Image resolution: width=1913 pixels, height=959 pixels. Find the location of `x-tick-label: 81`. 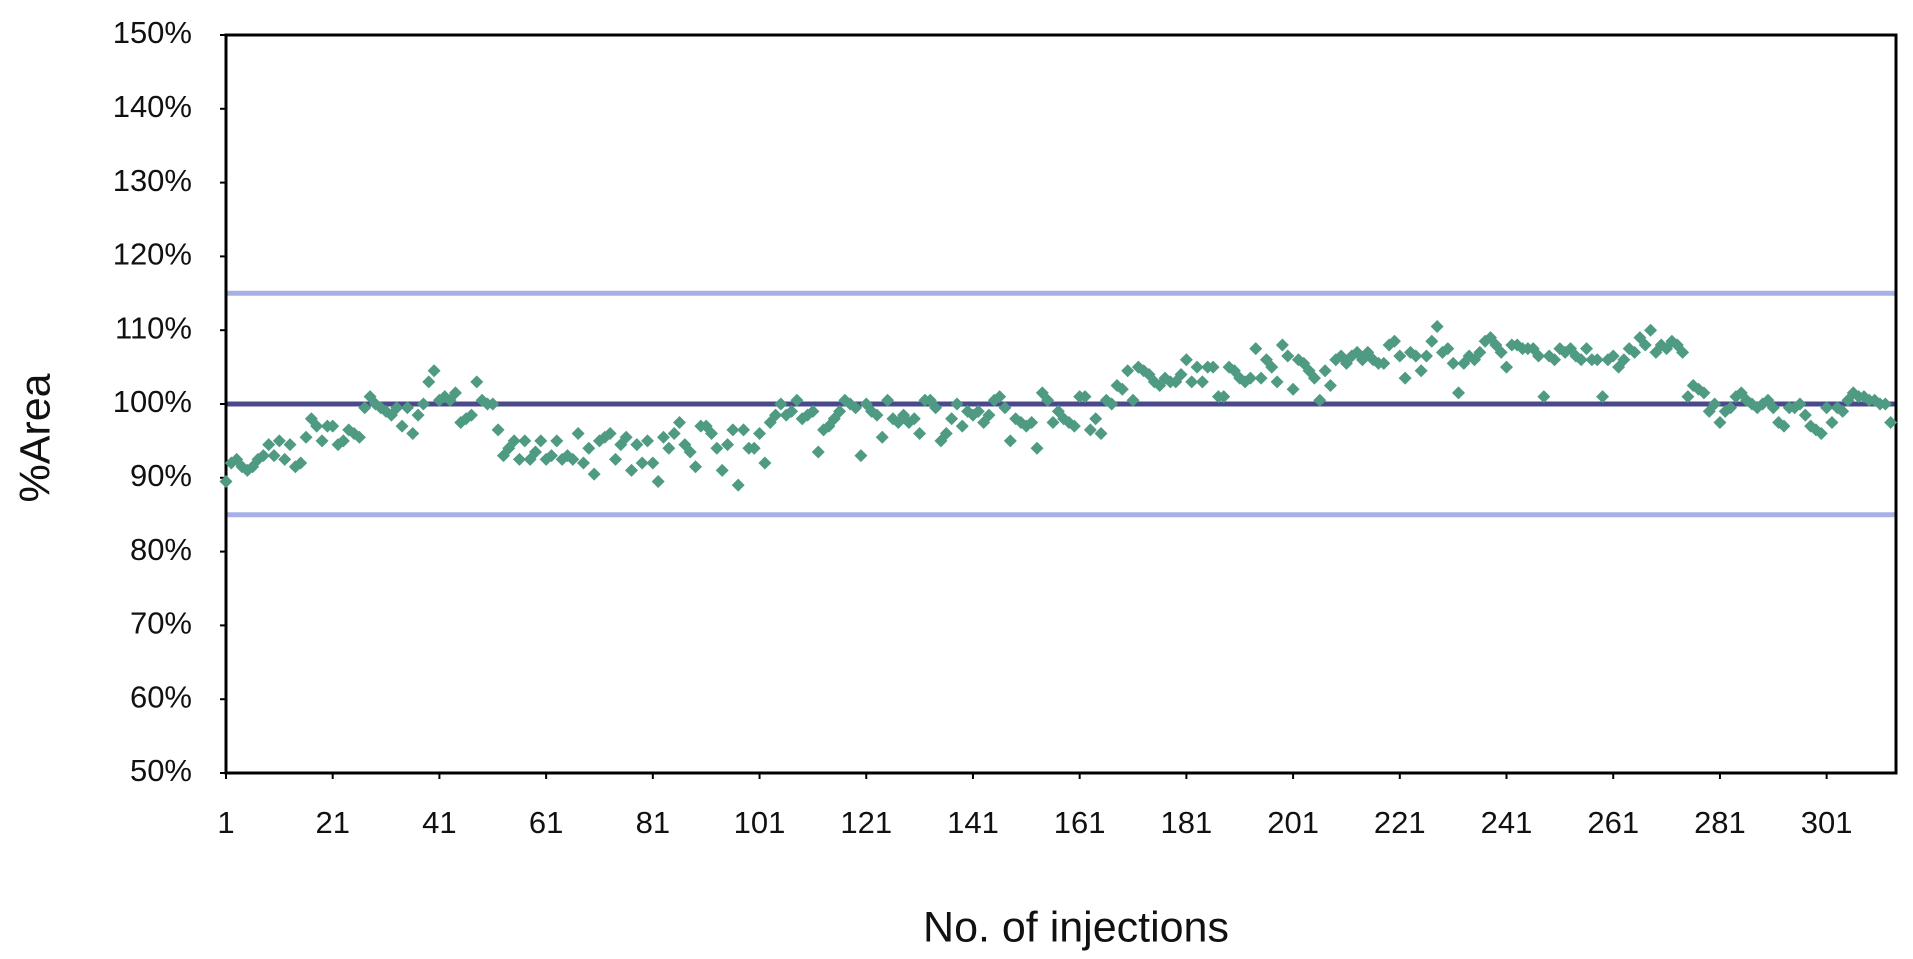

x-tick-label: 81 is located at coordinates (653, 822).